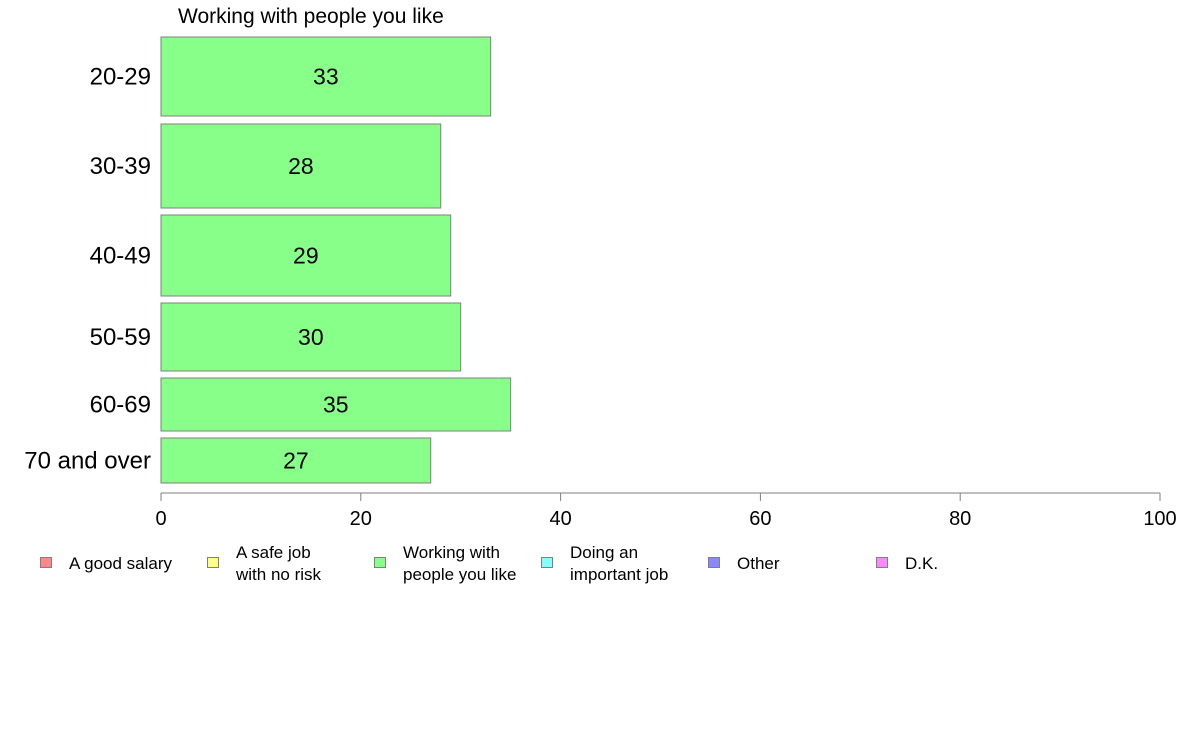 This screenshot has width=1188, height=736. Describe the element at coordinates (619, 563) in the screenshot. I see `legend-label: Doing an important job` at that location.